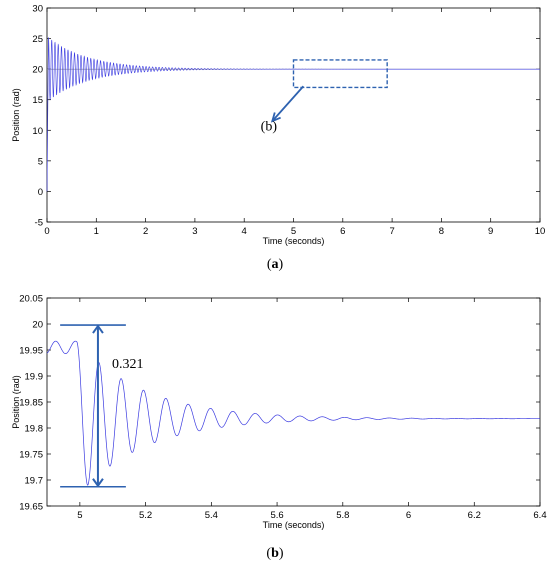  What do you see at coordinates (340, 74) in the screenshot?
I see `zoom-region-box` at bounding box center [340, 74].